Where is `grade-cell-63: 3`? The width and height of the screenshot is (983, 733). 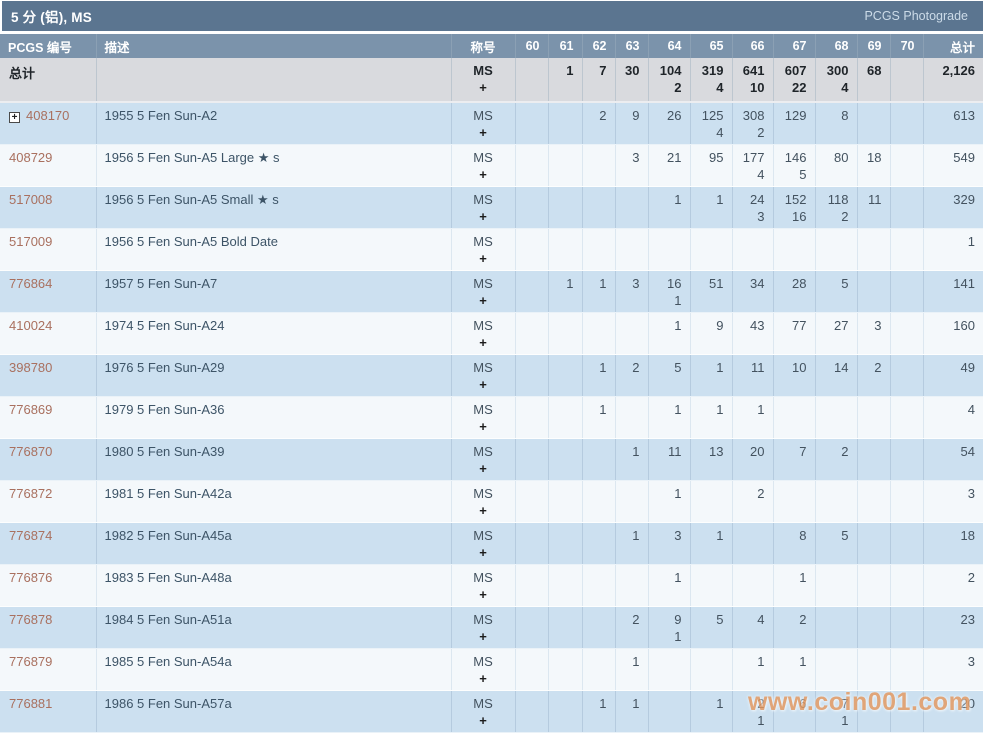
grade-cell-63: 3 is located at coordinates (632, 291).